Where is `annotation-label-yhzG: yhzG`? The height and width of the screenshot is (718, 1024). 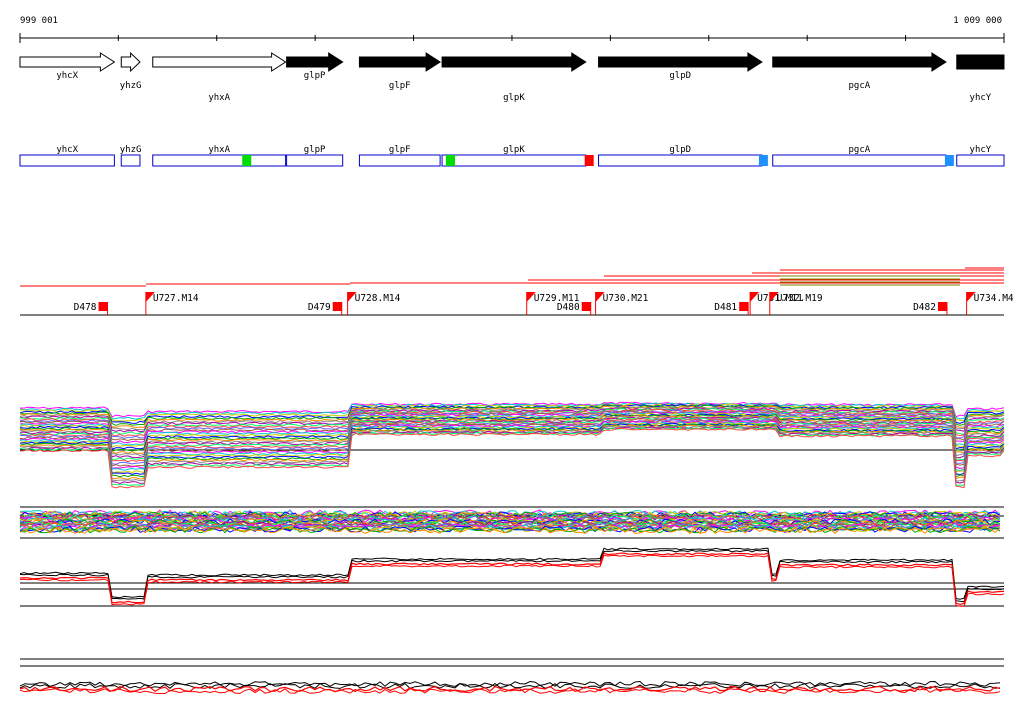
annotation-label-yhzG: yhzG is located at coordinates (131, 150).